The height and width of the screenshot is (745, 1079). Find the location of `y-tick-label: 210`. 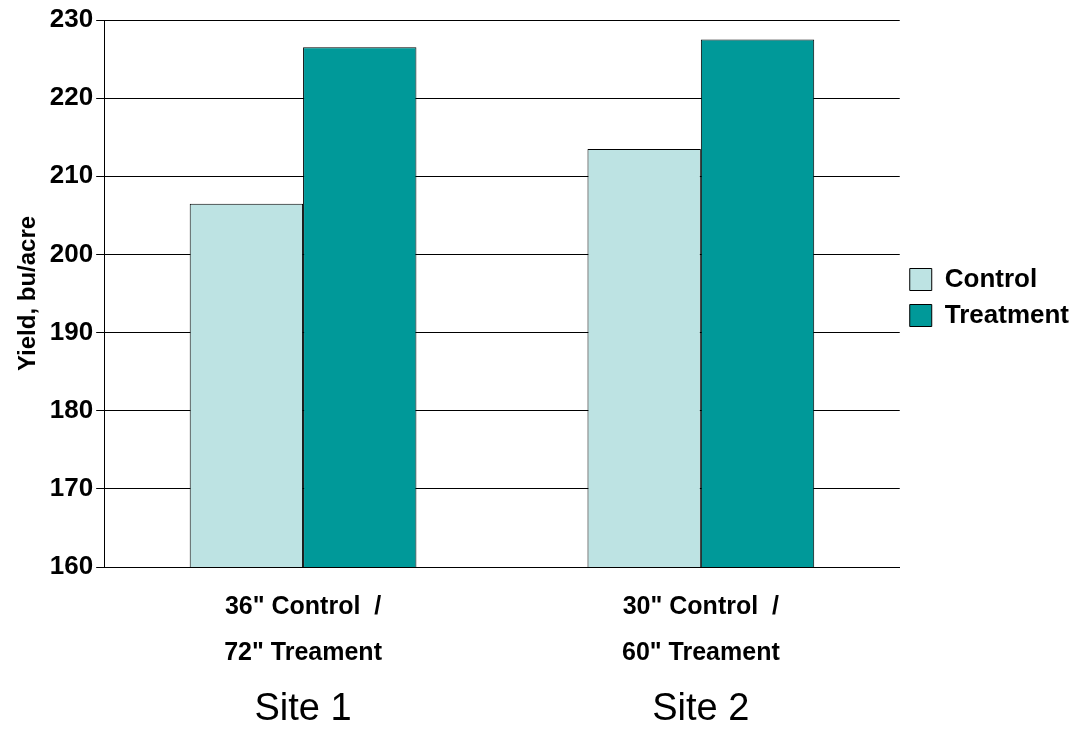

y-tick-label: 210 is located at coordinates (71, 174).